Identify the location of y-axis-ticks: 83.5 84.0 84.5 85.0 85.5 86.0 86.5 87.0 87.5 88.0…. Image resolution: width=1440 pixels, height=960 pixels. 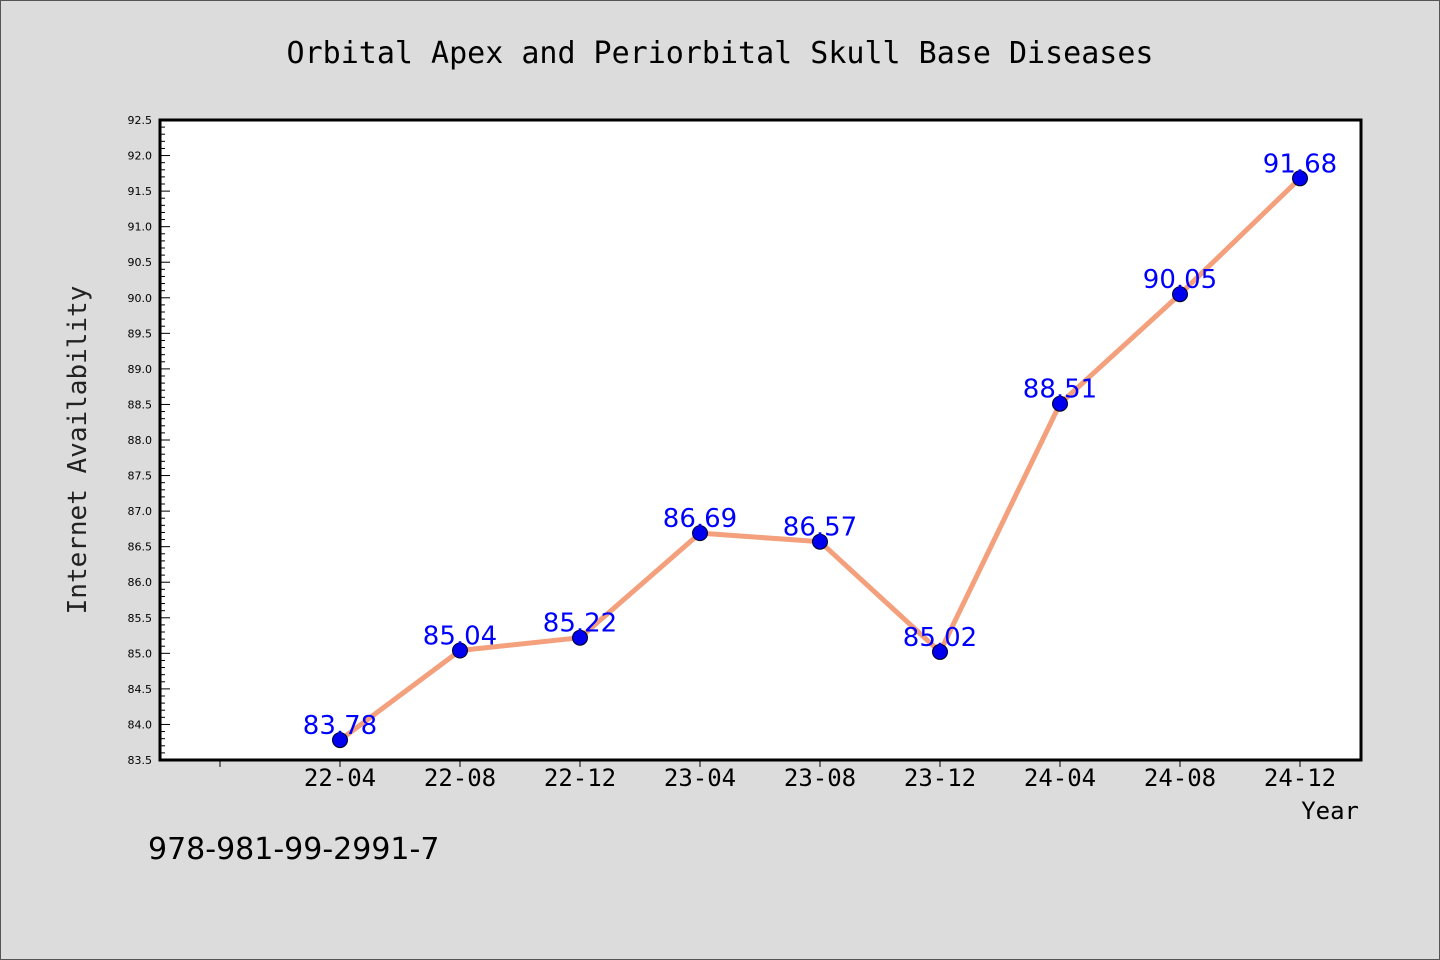
(149, 440).